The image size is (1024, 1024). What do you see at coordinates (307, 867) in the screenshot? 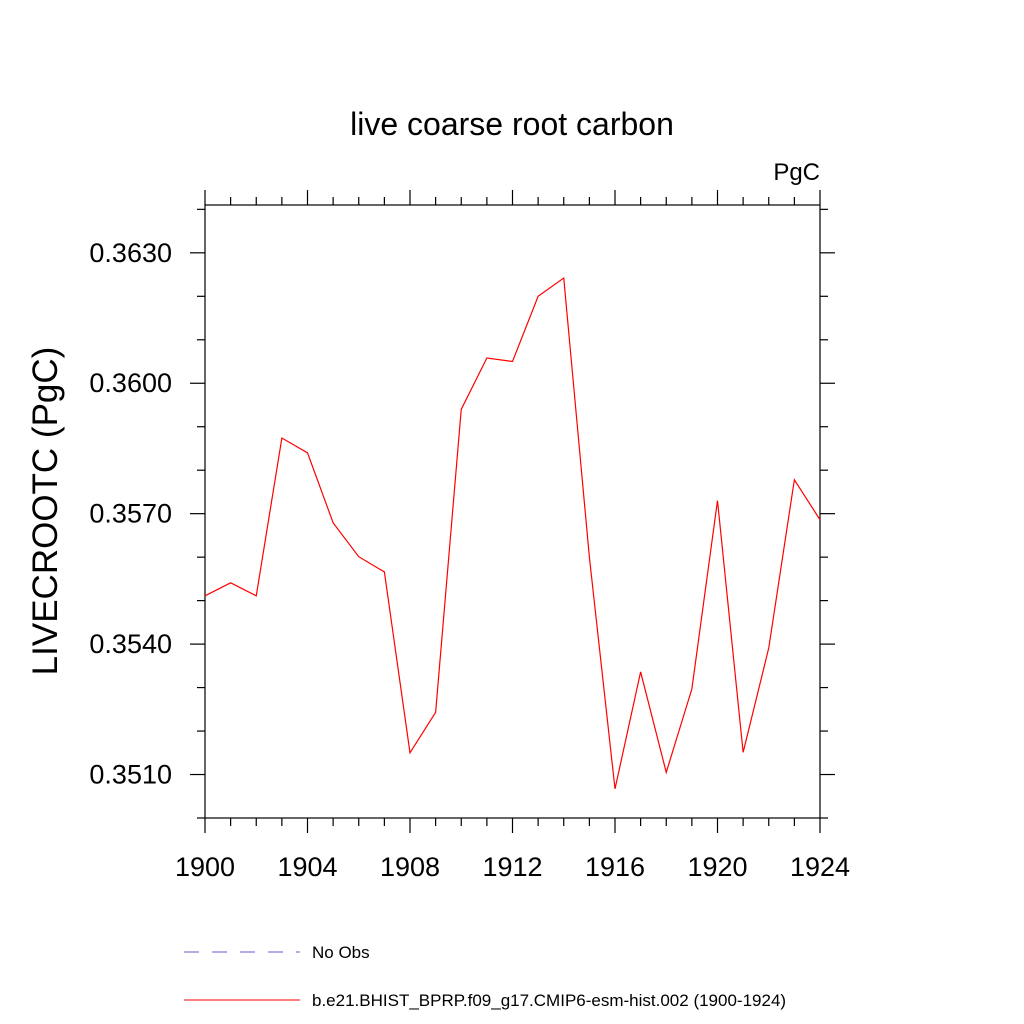
I see `x-tick-label: 1904` at bounding box center [307, 867].